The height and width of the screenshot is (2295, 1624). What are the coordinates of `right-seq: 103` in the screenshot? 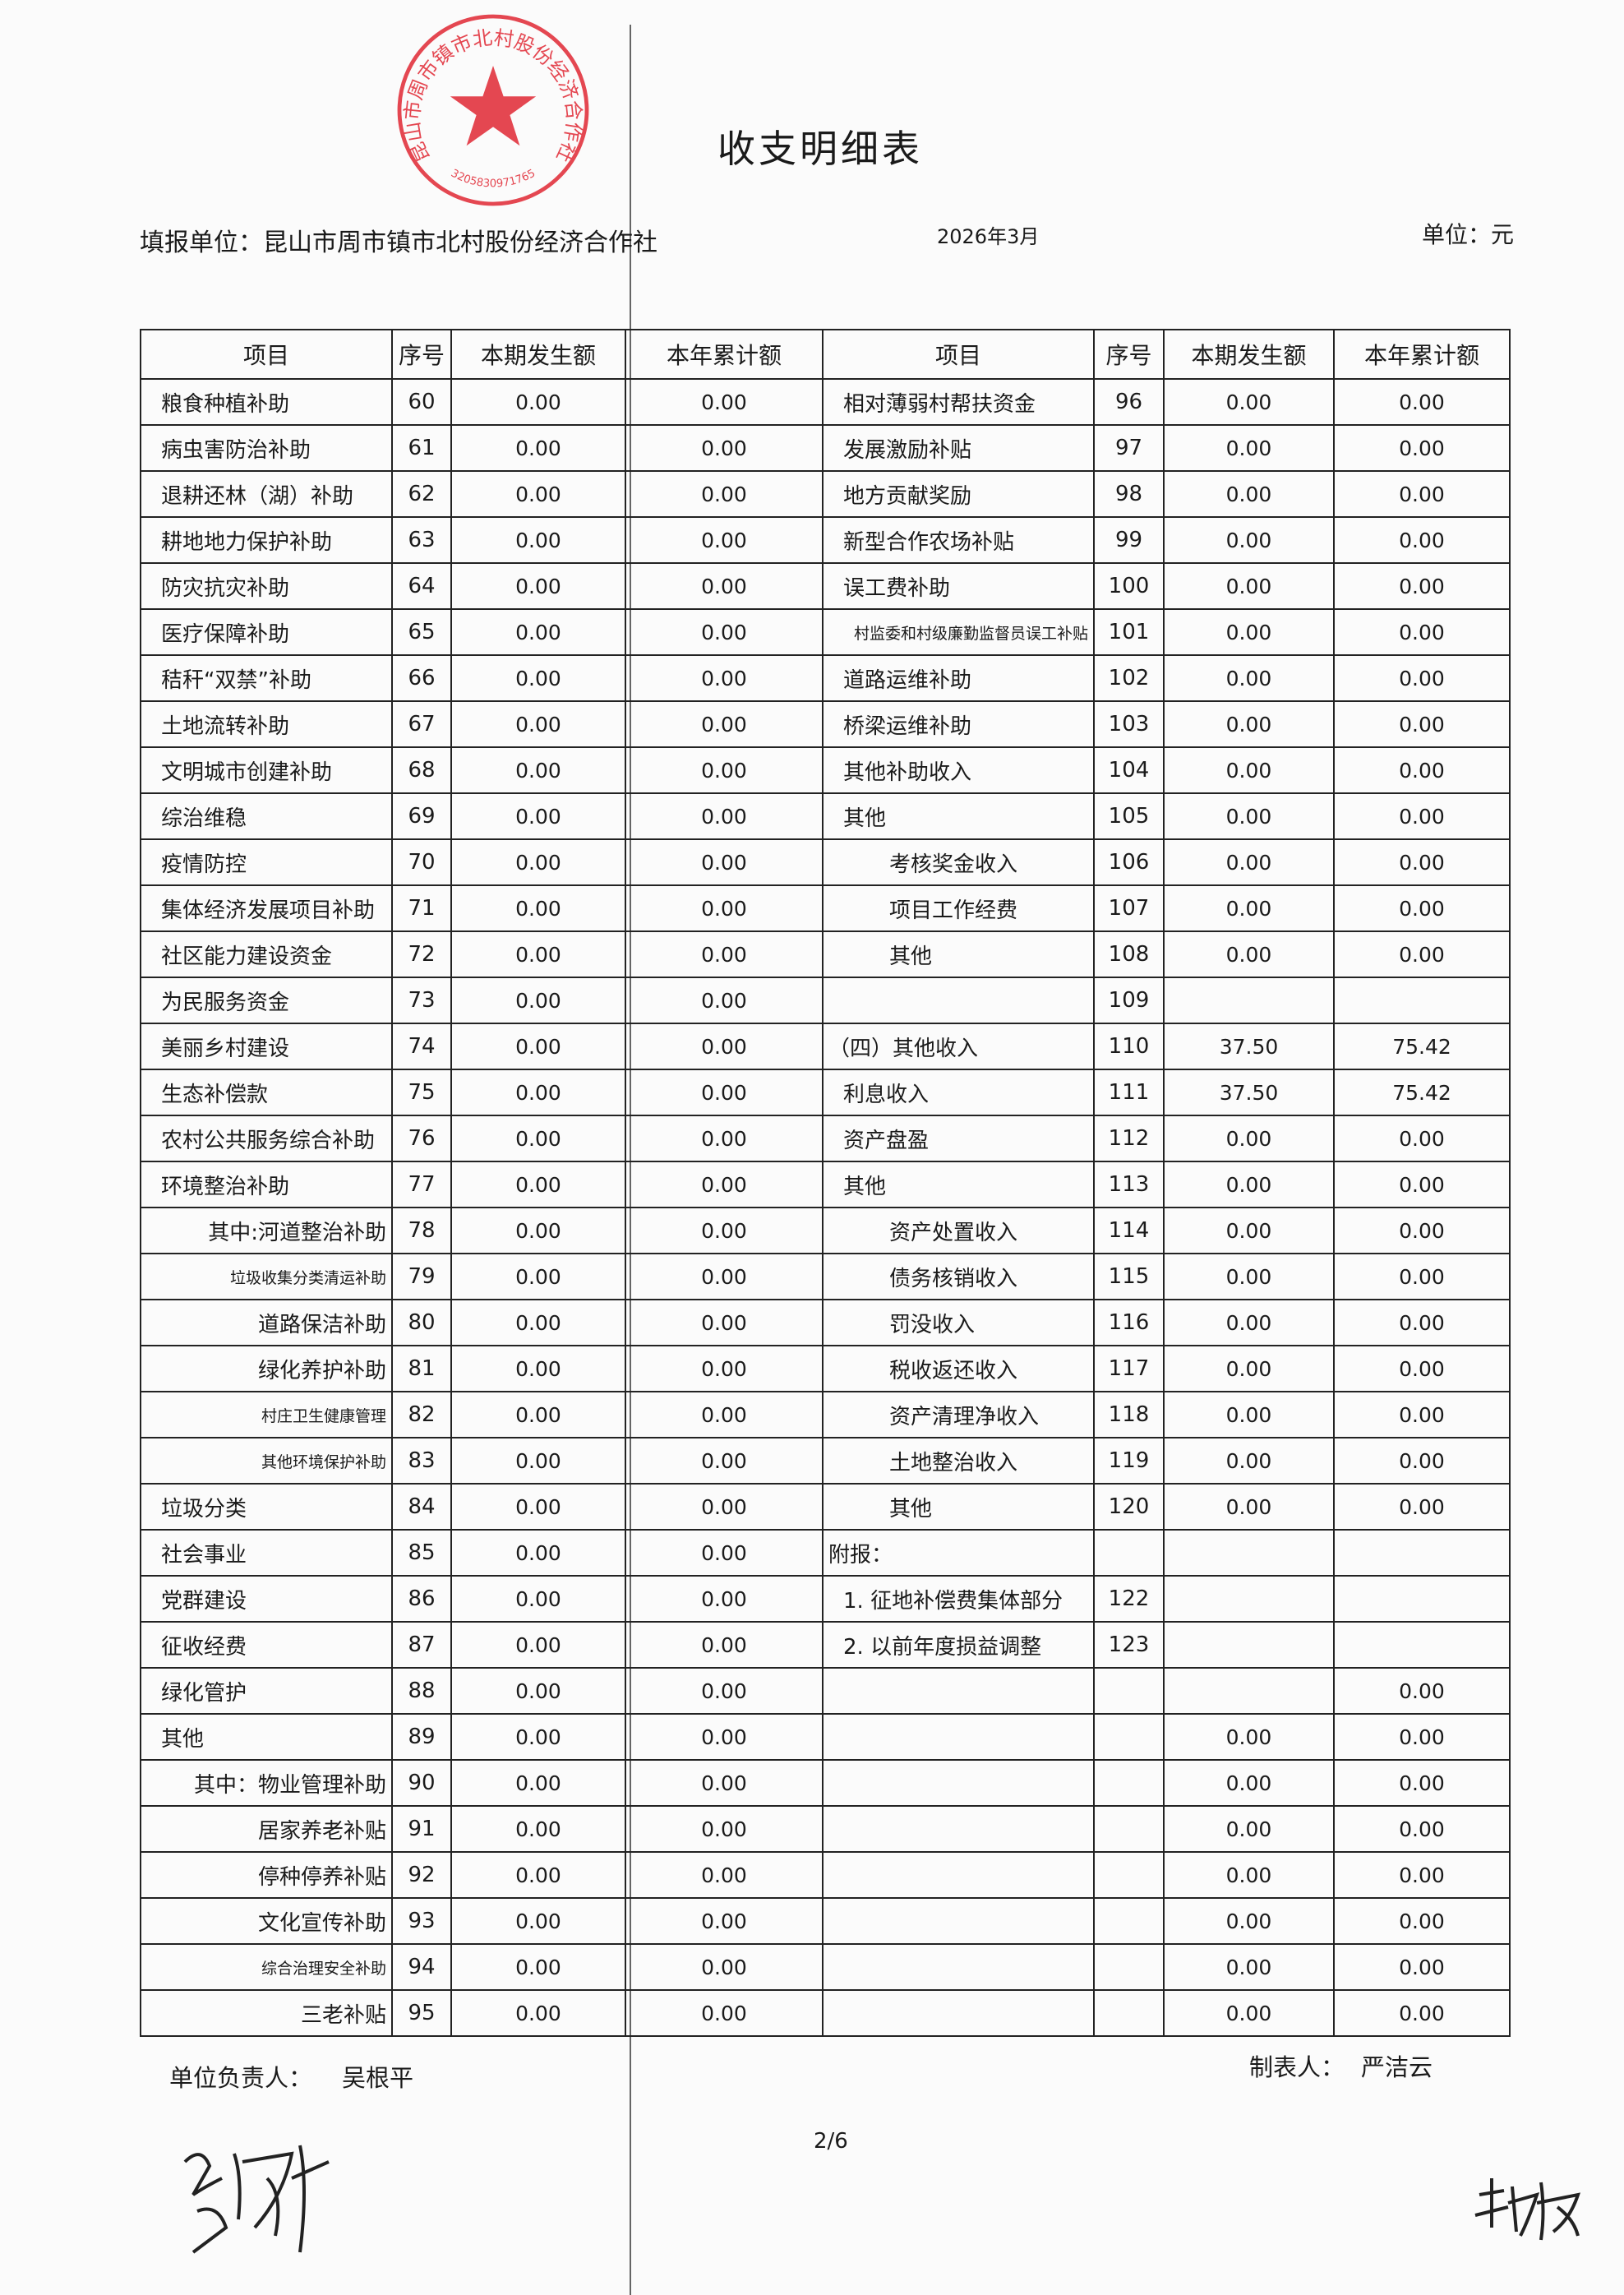 It's located at (1129, 724).